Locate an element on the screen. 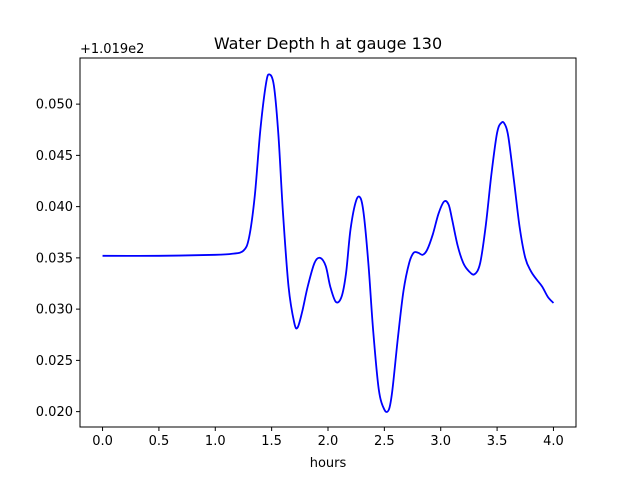 The height and width of the screenshot is (480, 640). x-tick-label: 1.0 is located at coordinates (215, 441).